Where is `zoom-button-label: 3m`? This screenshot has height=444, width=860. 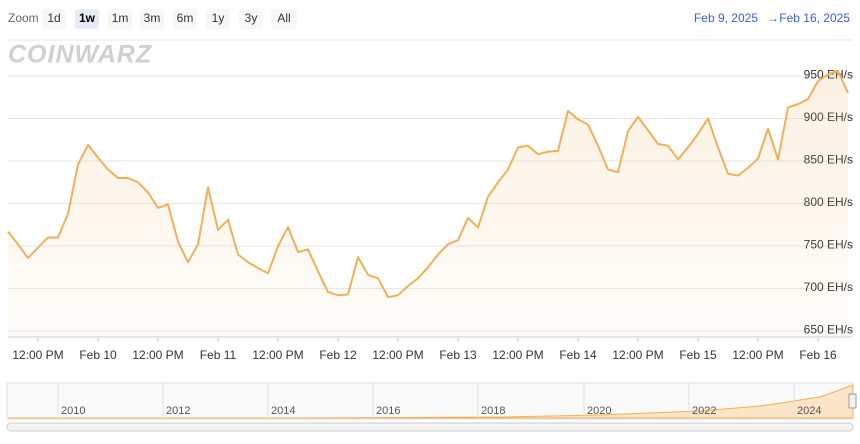 zoom-button-label: 3m is located at coordinates (152, 18).